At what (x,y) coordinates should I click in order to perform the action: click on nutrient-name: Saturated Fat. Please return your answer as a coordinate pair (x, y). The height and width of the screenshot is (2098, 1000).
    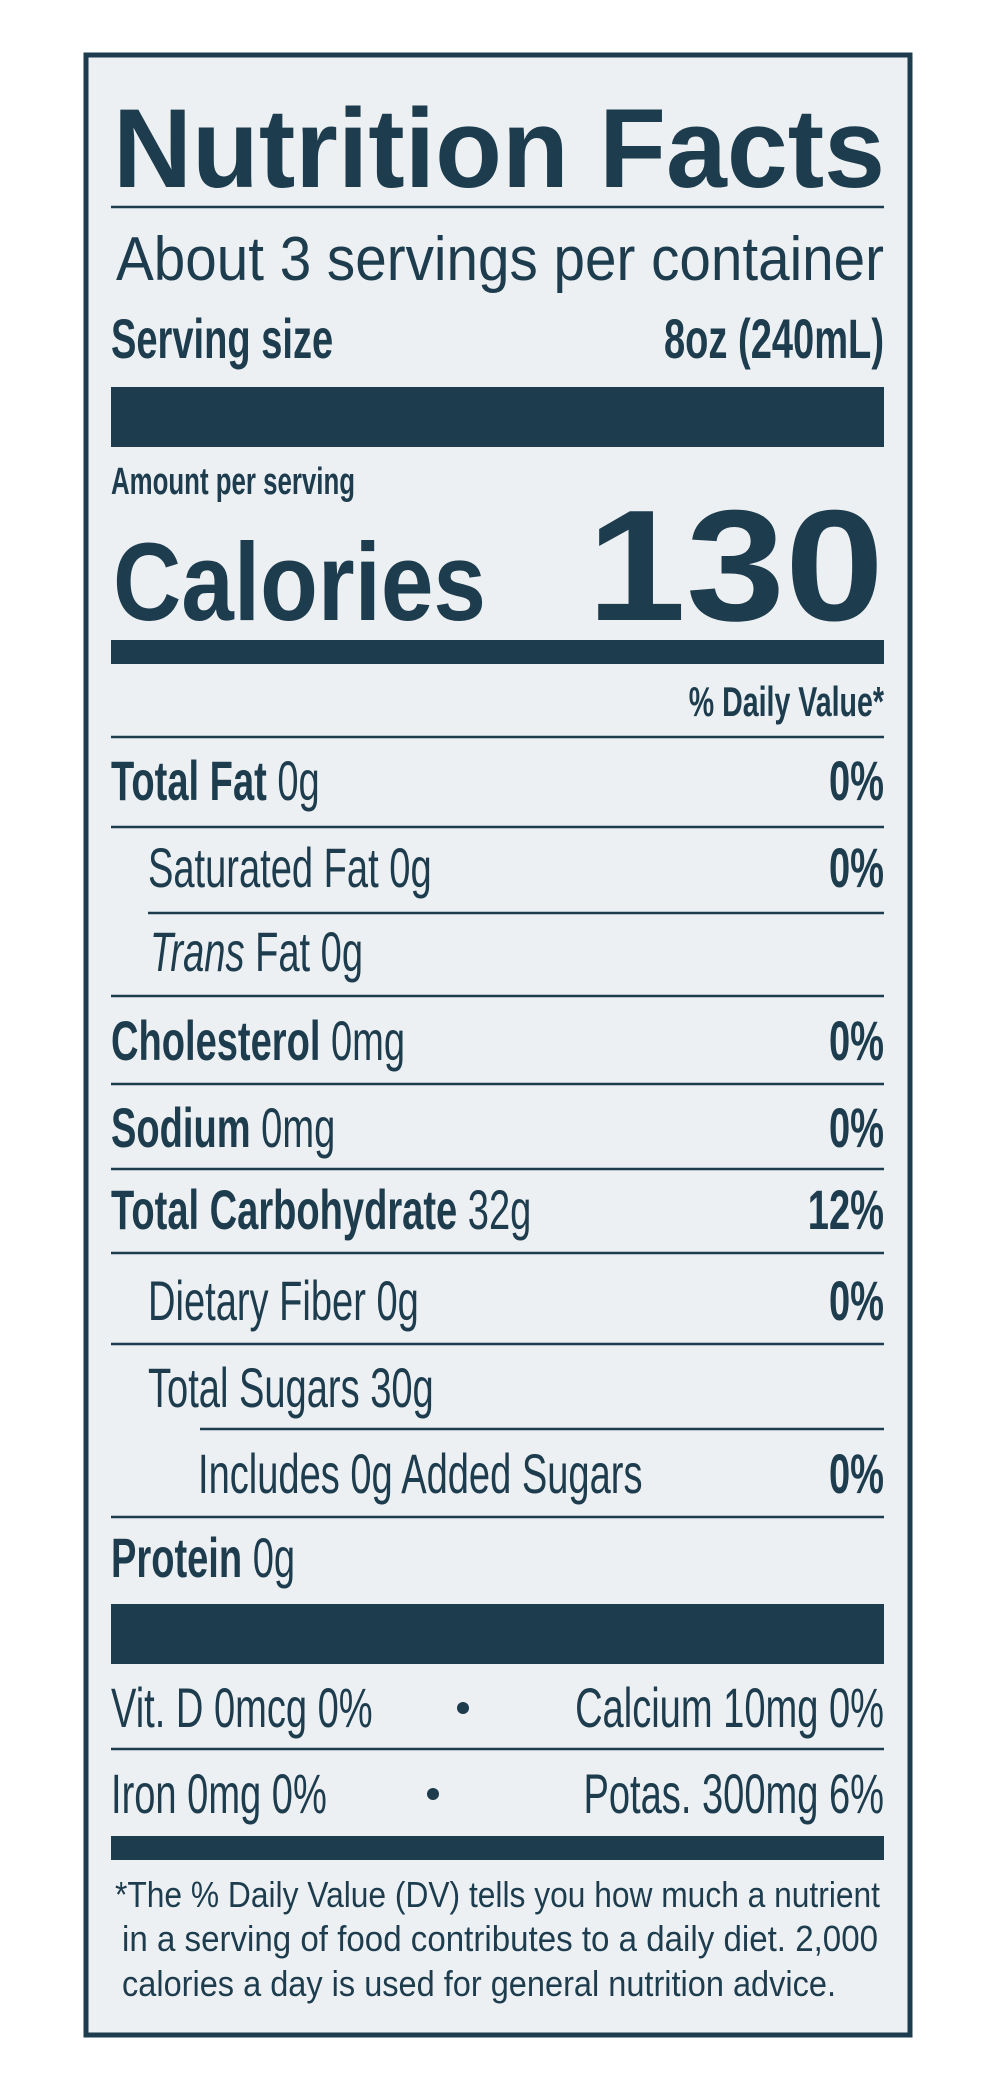
    Looking at the image, I should click on (263, 869).